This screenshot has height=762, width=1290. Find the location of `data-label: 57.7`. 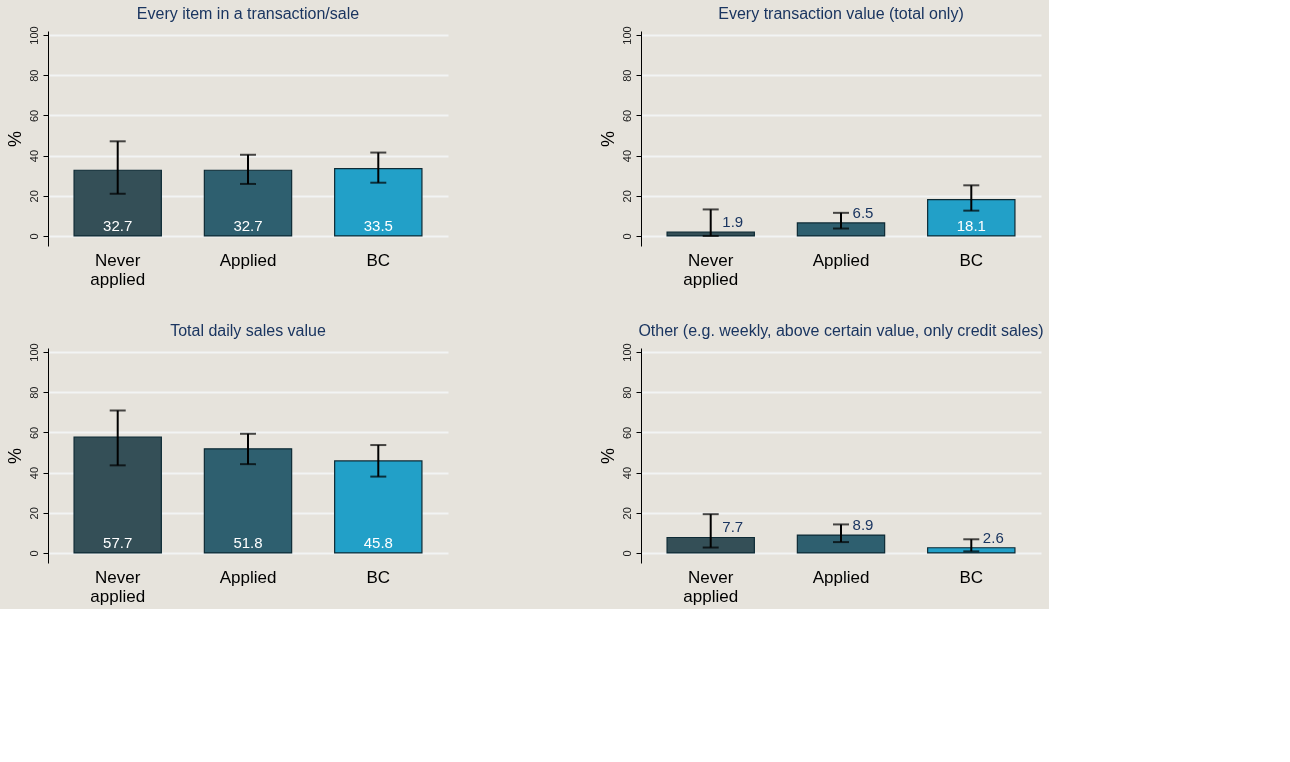

data-label: 57.7 is located at coordinates (118, 542).